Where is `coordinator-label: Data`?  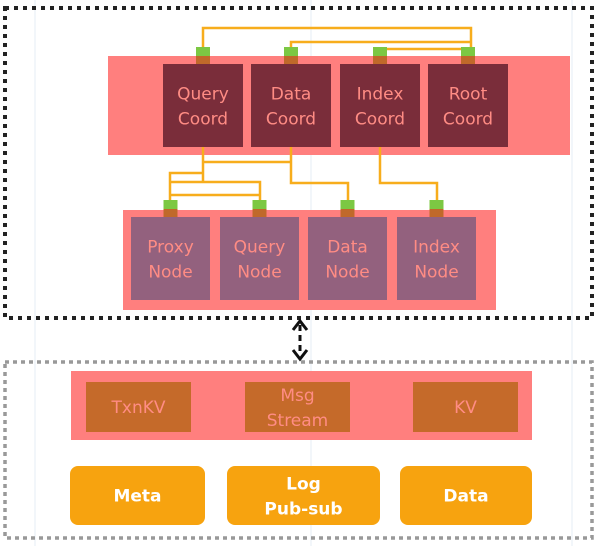
coordinator-label: Data is located at coordinates (291, 95).